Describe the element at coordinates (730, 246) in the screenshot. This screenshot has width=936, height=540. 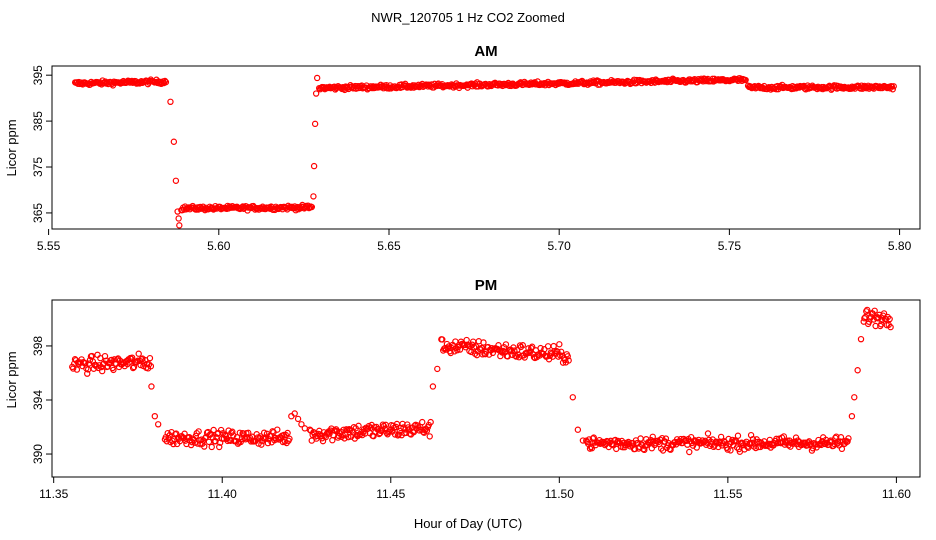
I see `am-xtick-label: 5.75` at that location.